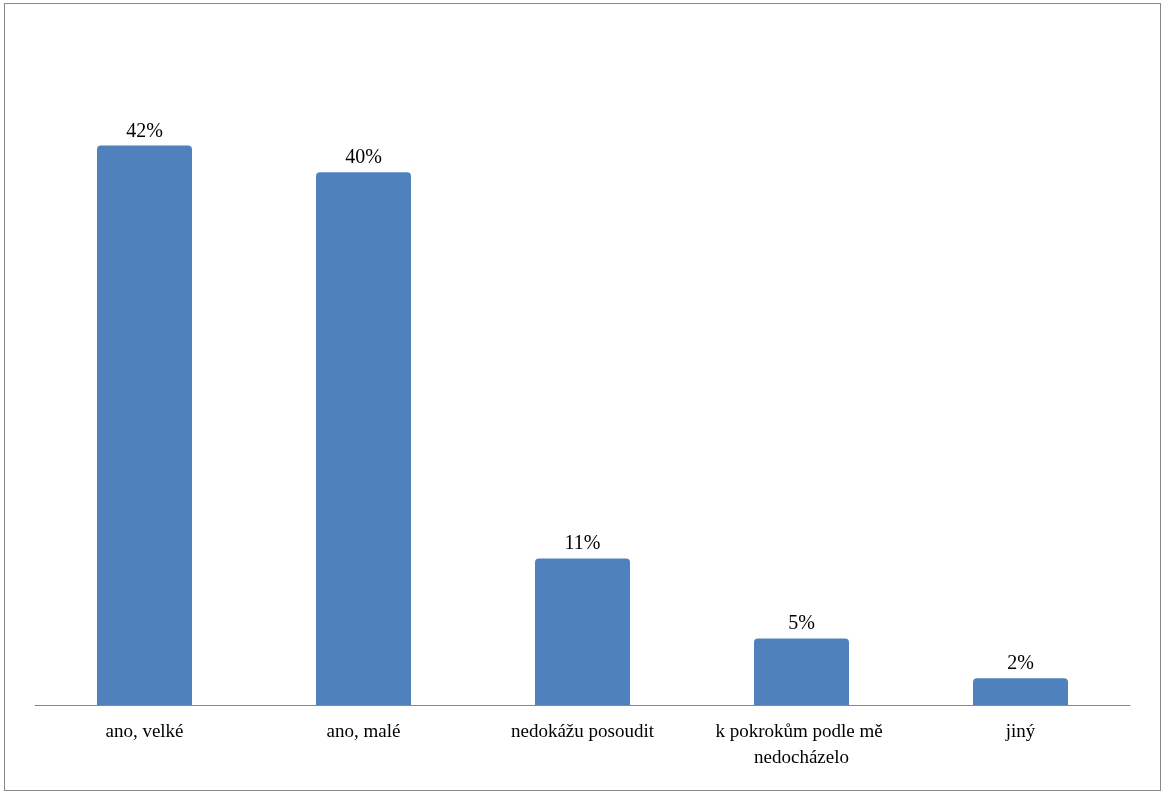  Describe the element at coordinates (144, 730) in the screenshot. I see `x-tick-label: ano, velké` at that location.